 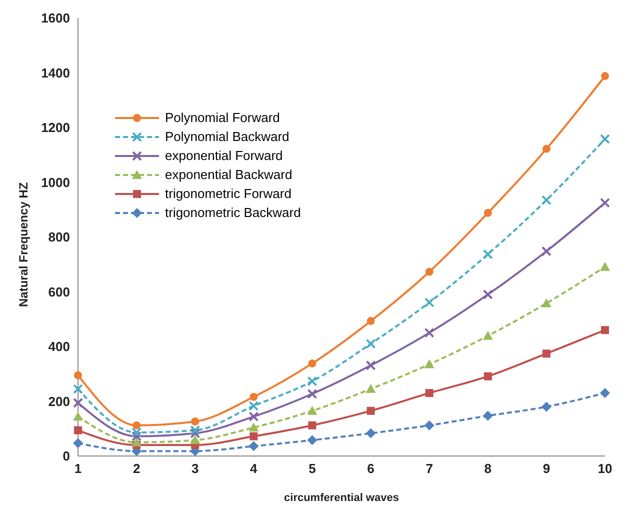 What do you see at coordinates (55, 18) in the screenshot?
I see `y-tick-label: 1600` at bounding box center [55, 18].